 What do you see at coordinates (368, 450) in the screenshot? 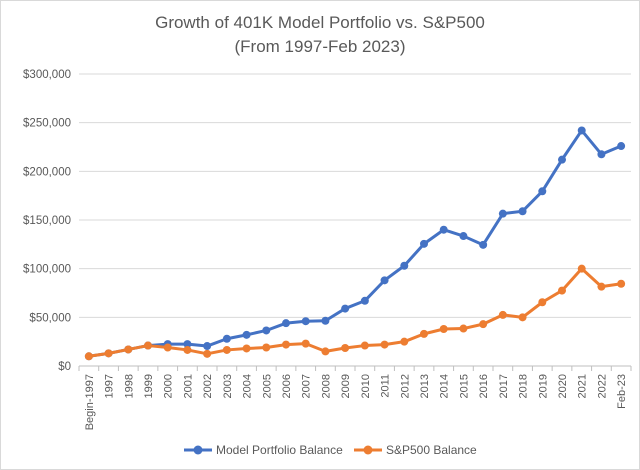
I see `legend-marker-sp500` at bounding box center [368, 450].